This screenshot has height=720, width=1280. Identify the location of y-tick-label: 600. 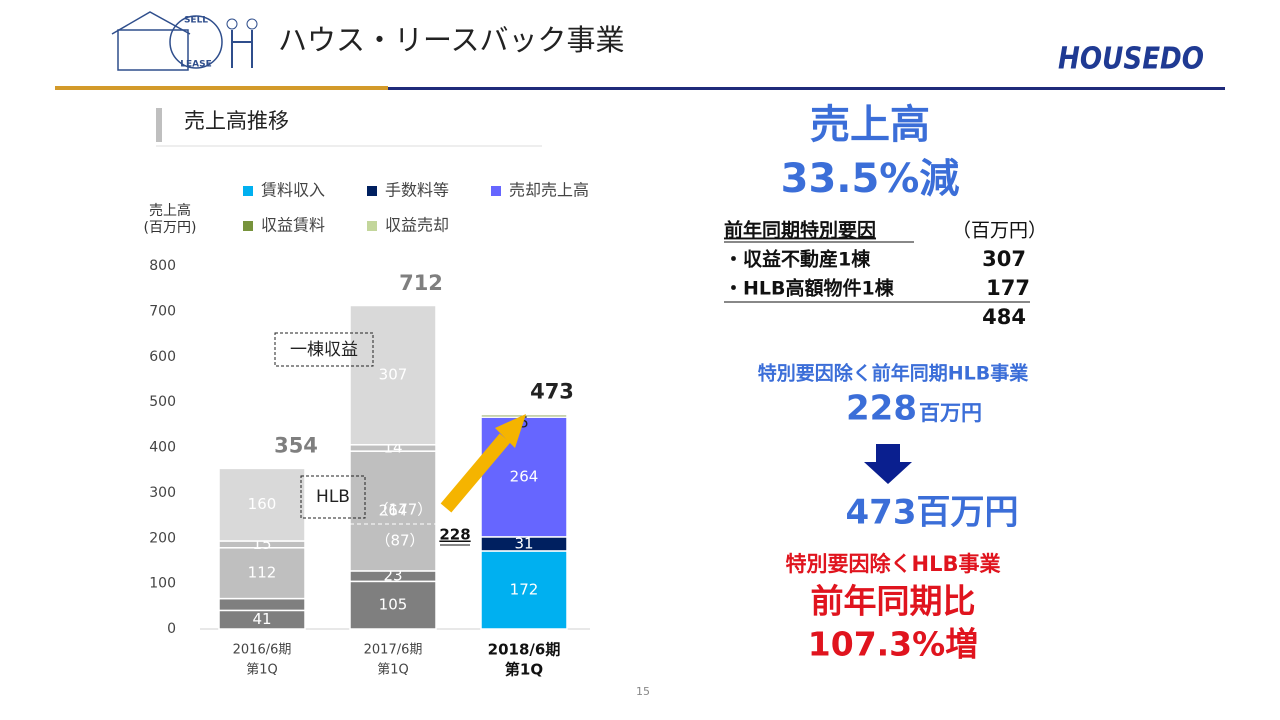
(162, 357).